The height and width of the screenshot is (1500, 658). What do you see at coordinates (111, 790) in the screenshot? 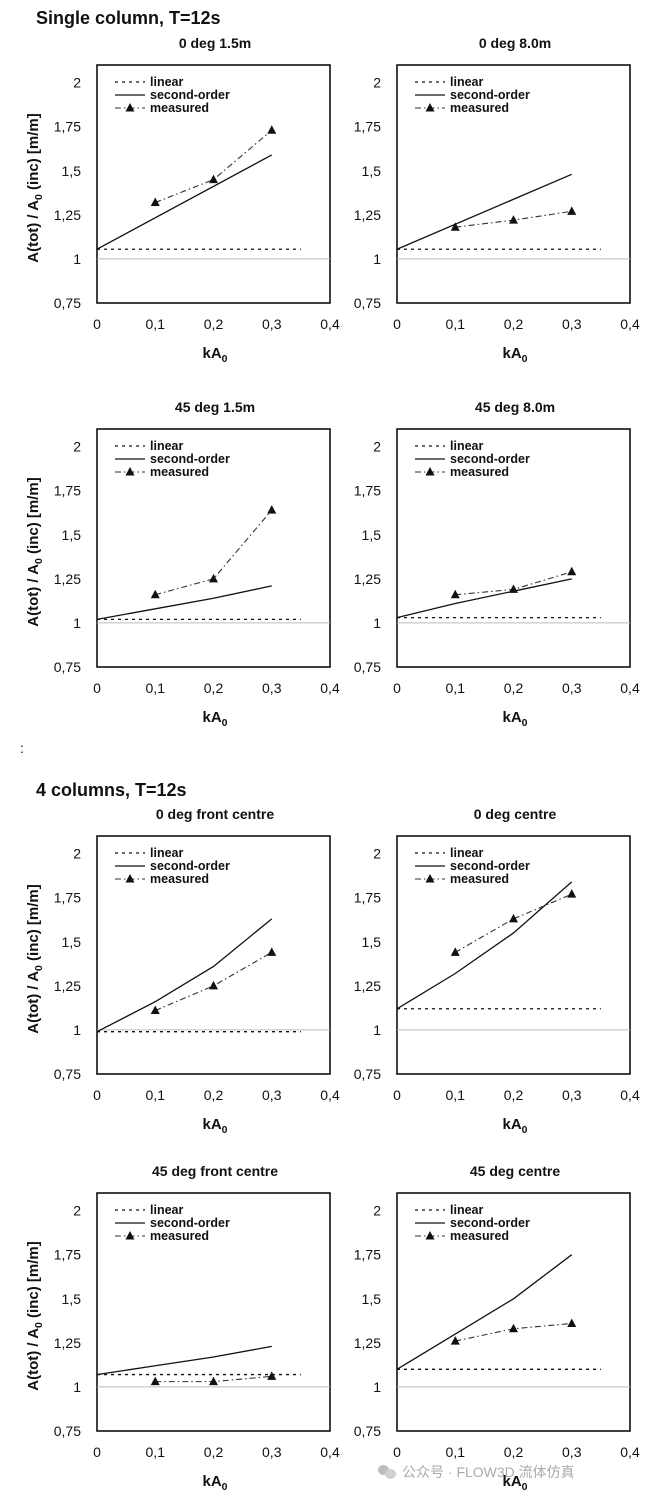
I see `section-title-four-columns: 4 columns, T=12s` at bounding box center [111, 790].